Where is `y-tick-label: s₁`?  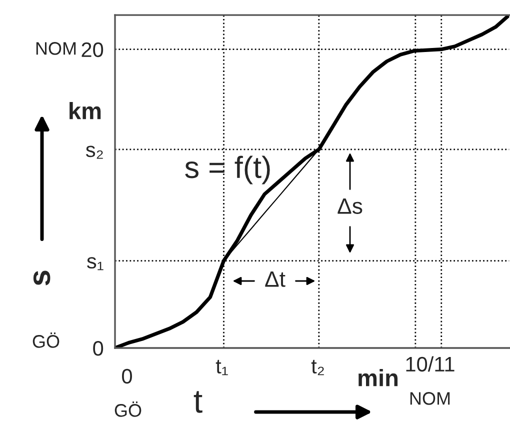 y-tick-label: s₁ is located at coordinates (95, 263).